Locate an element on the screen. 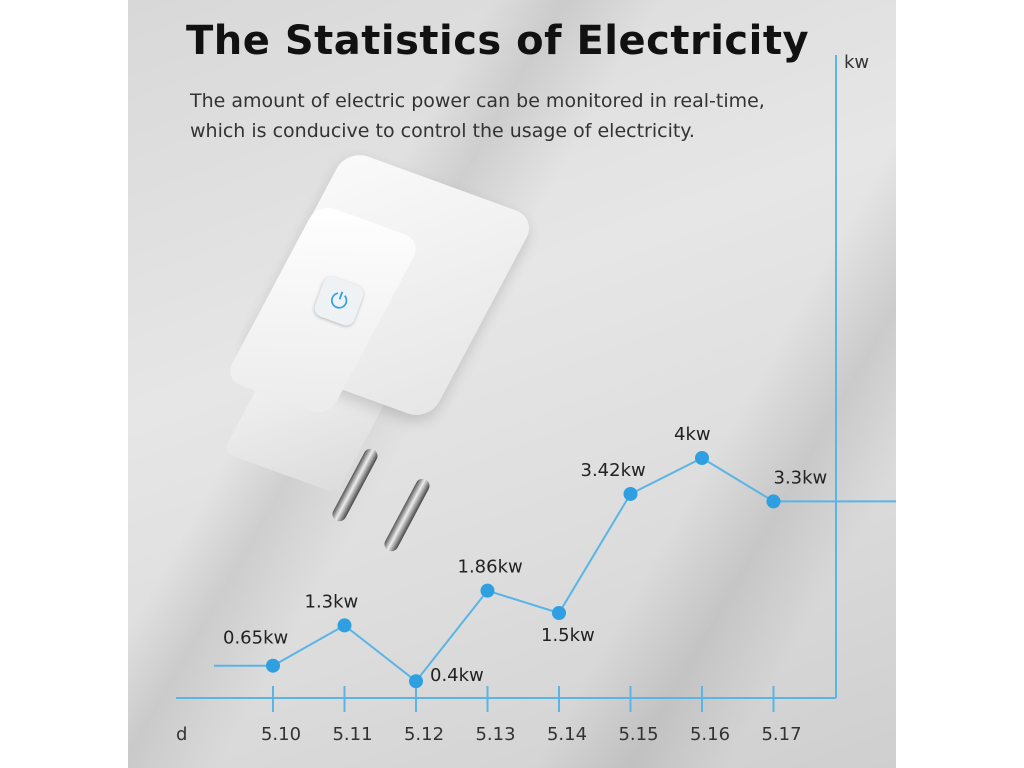 The image size is (1024, 768). x-tick-label: 5.14 is located at coordinates (567, 734).